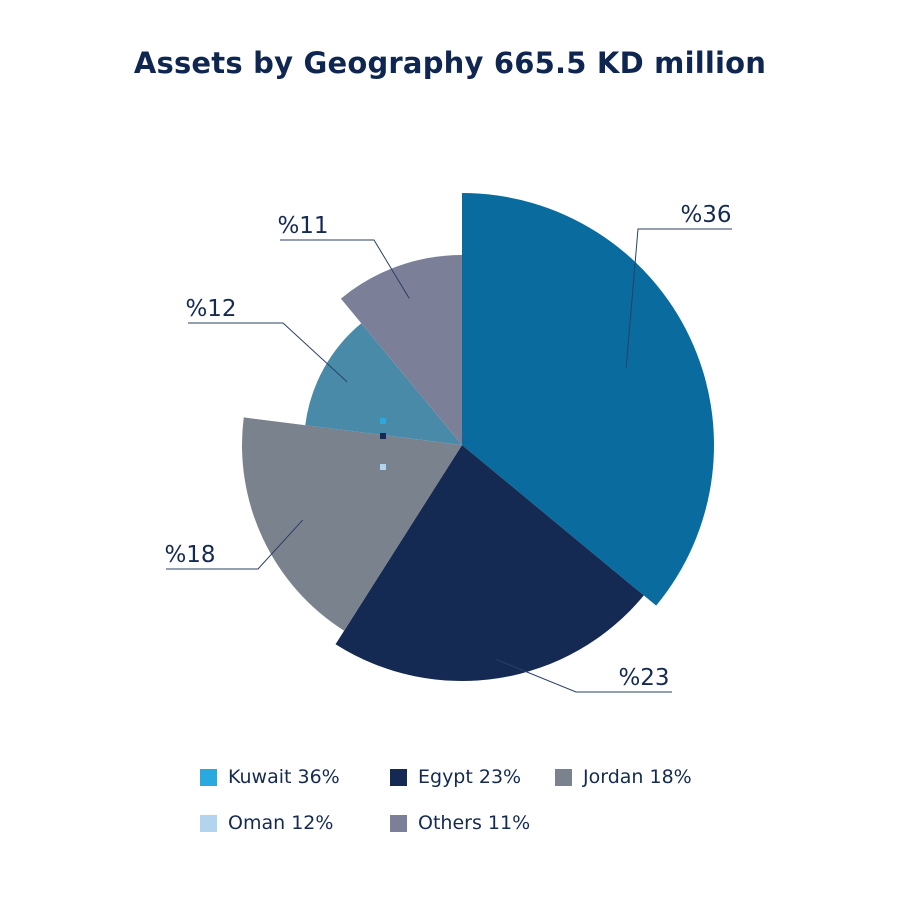 The height and width of the screenshot is (900, 900). I want to click on legend-label-others: Others 11%, so click(474, 823).